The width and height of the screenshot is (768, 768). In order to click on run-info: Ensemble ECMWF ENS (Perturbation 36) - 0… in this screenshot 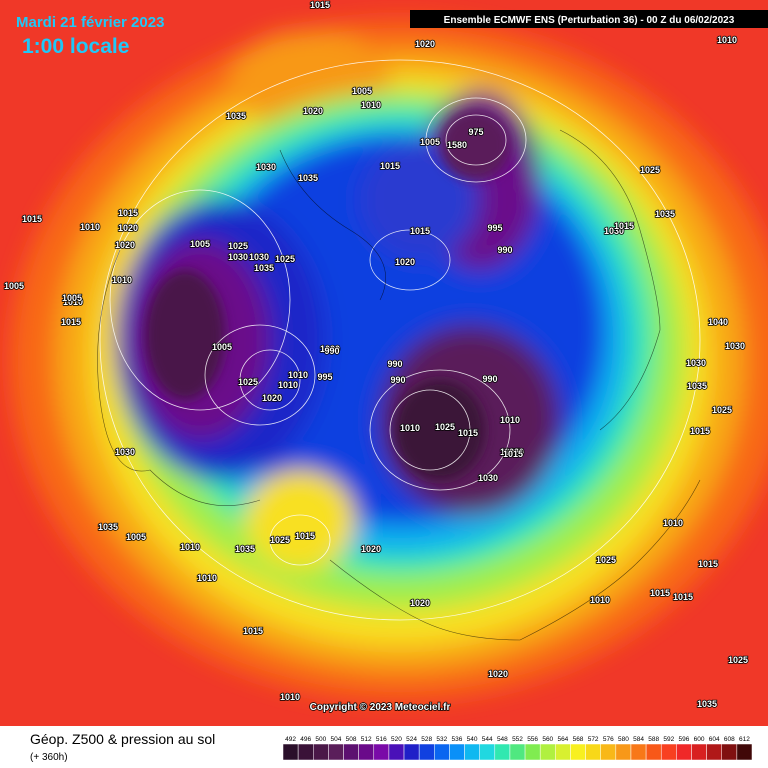, I will do `click(589, 20)`.